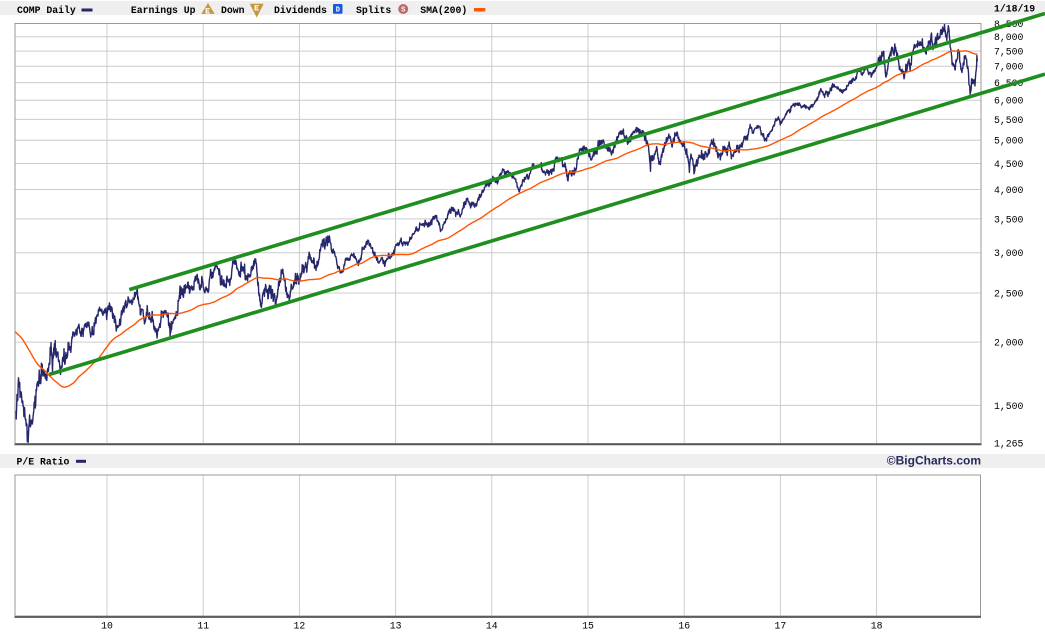 This screenshot has height=635, width=1045. I want to click on svg-text: 2,000, so click(1009, 343).